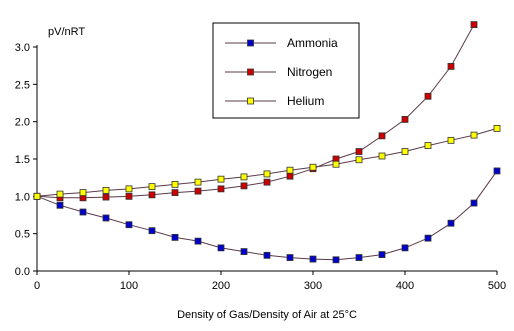 This screenshot has width=514, height=331. I want to click on legend-entry-ammonia: Ammonia, so click(281, 43).